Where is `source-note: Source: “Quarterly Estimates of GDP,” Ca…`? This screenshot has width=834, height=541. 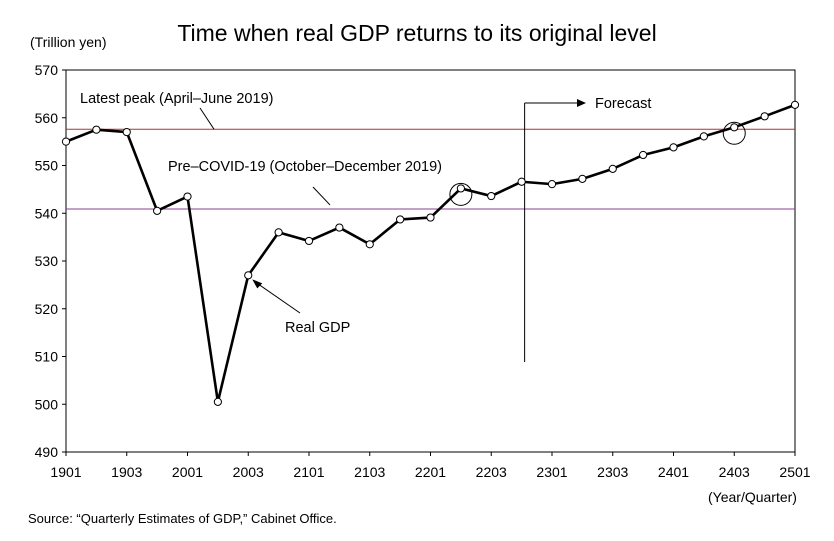
source-note: Source: “Quarterly Estimates of GDP,” Ca… is located at coordinates (182, 518).